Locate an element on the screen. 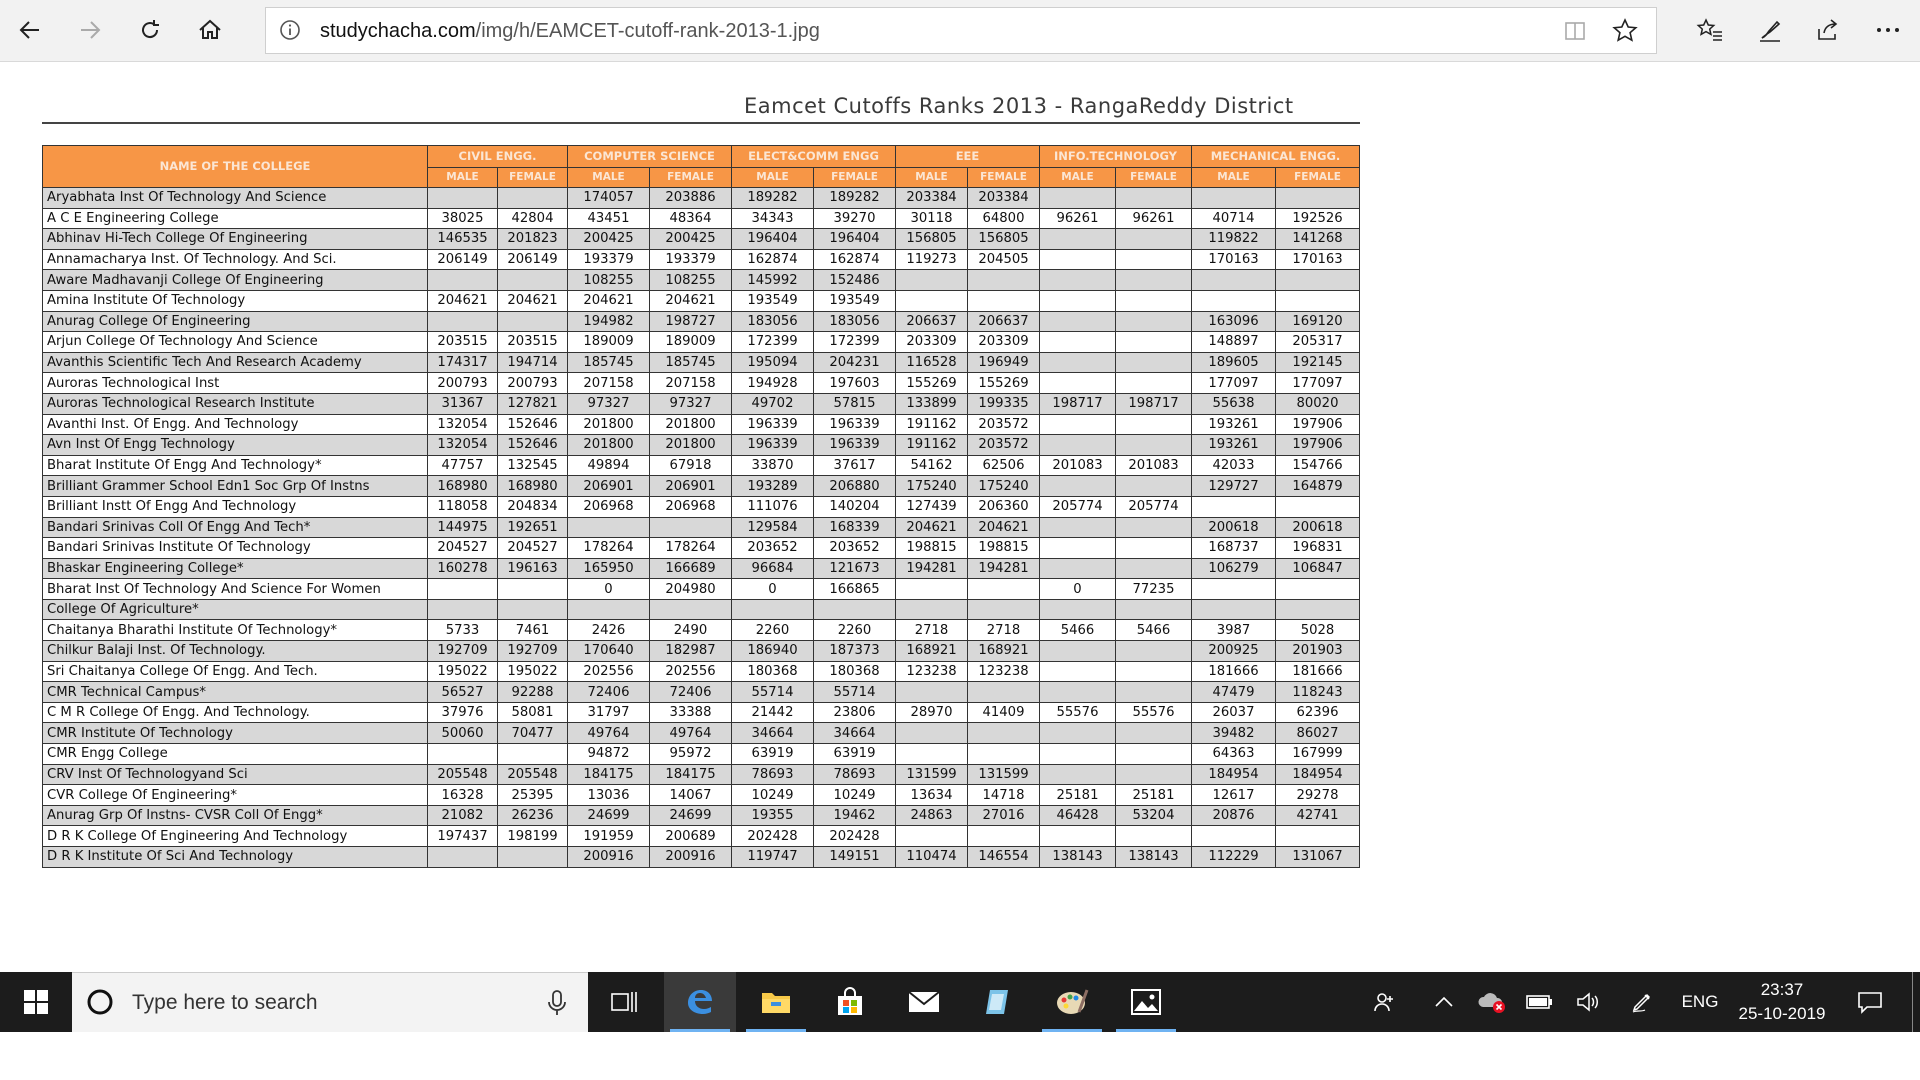 The width and height of the screenshot is (1920, 1080). rank-cell: 206637 is located at coordinates (931, 321).